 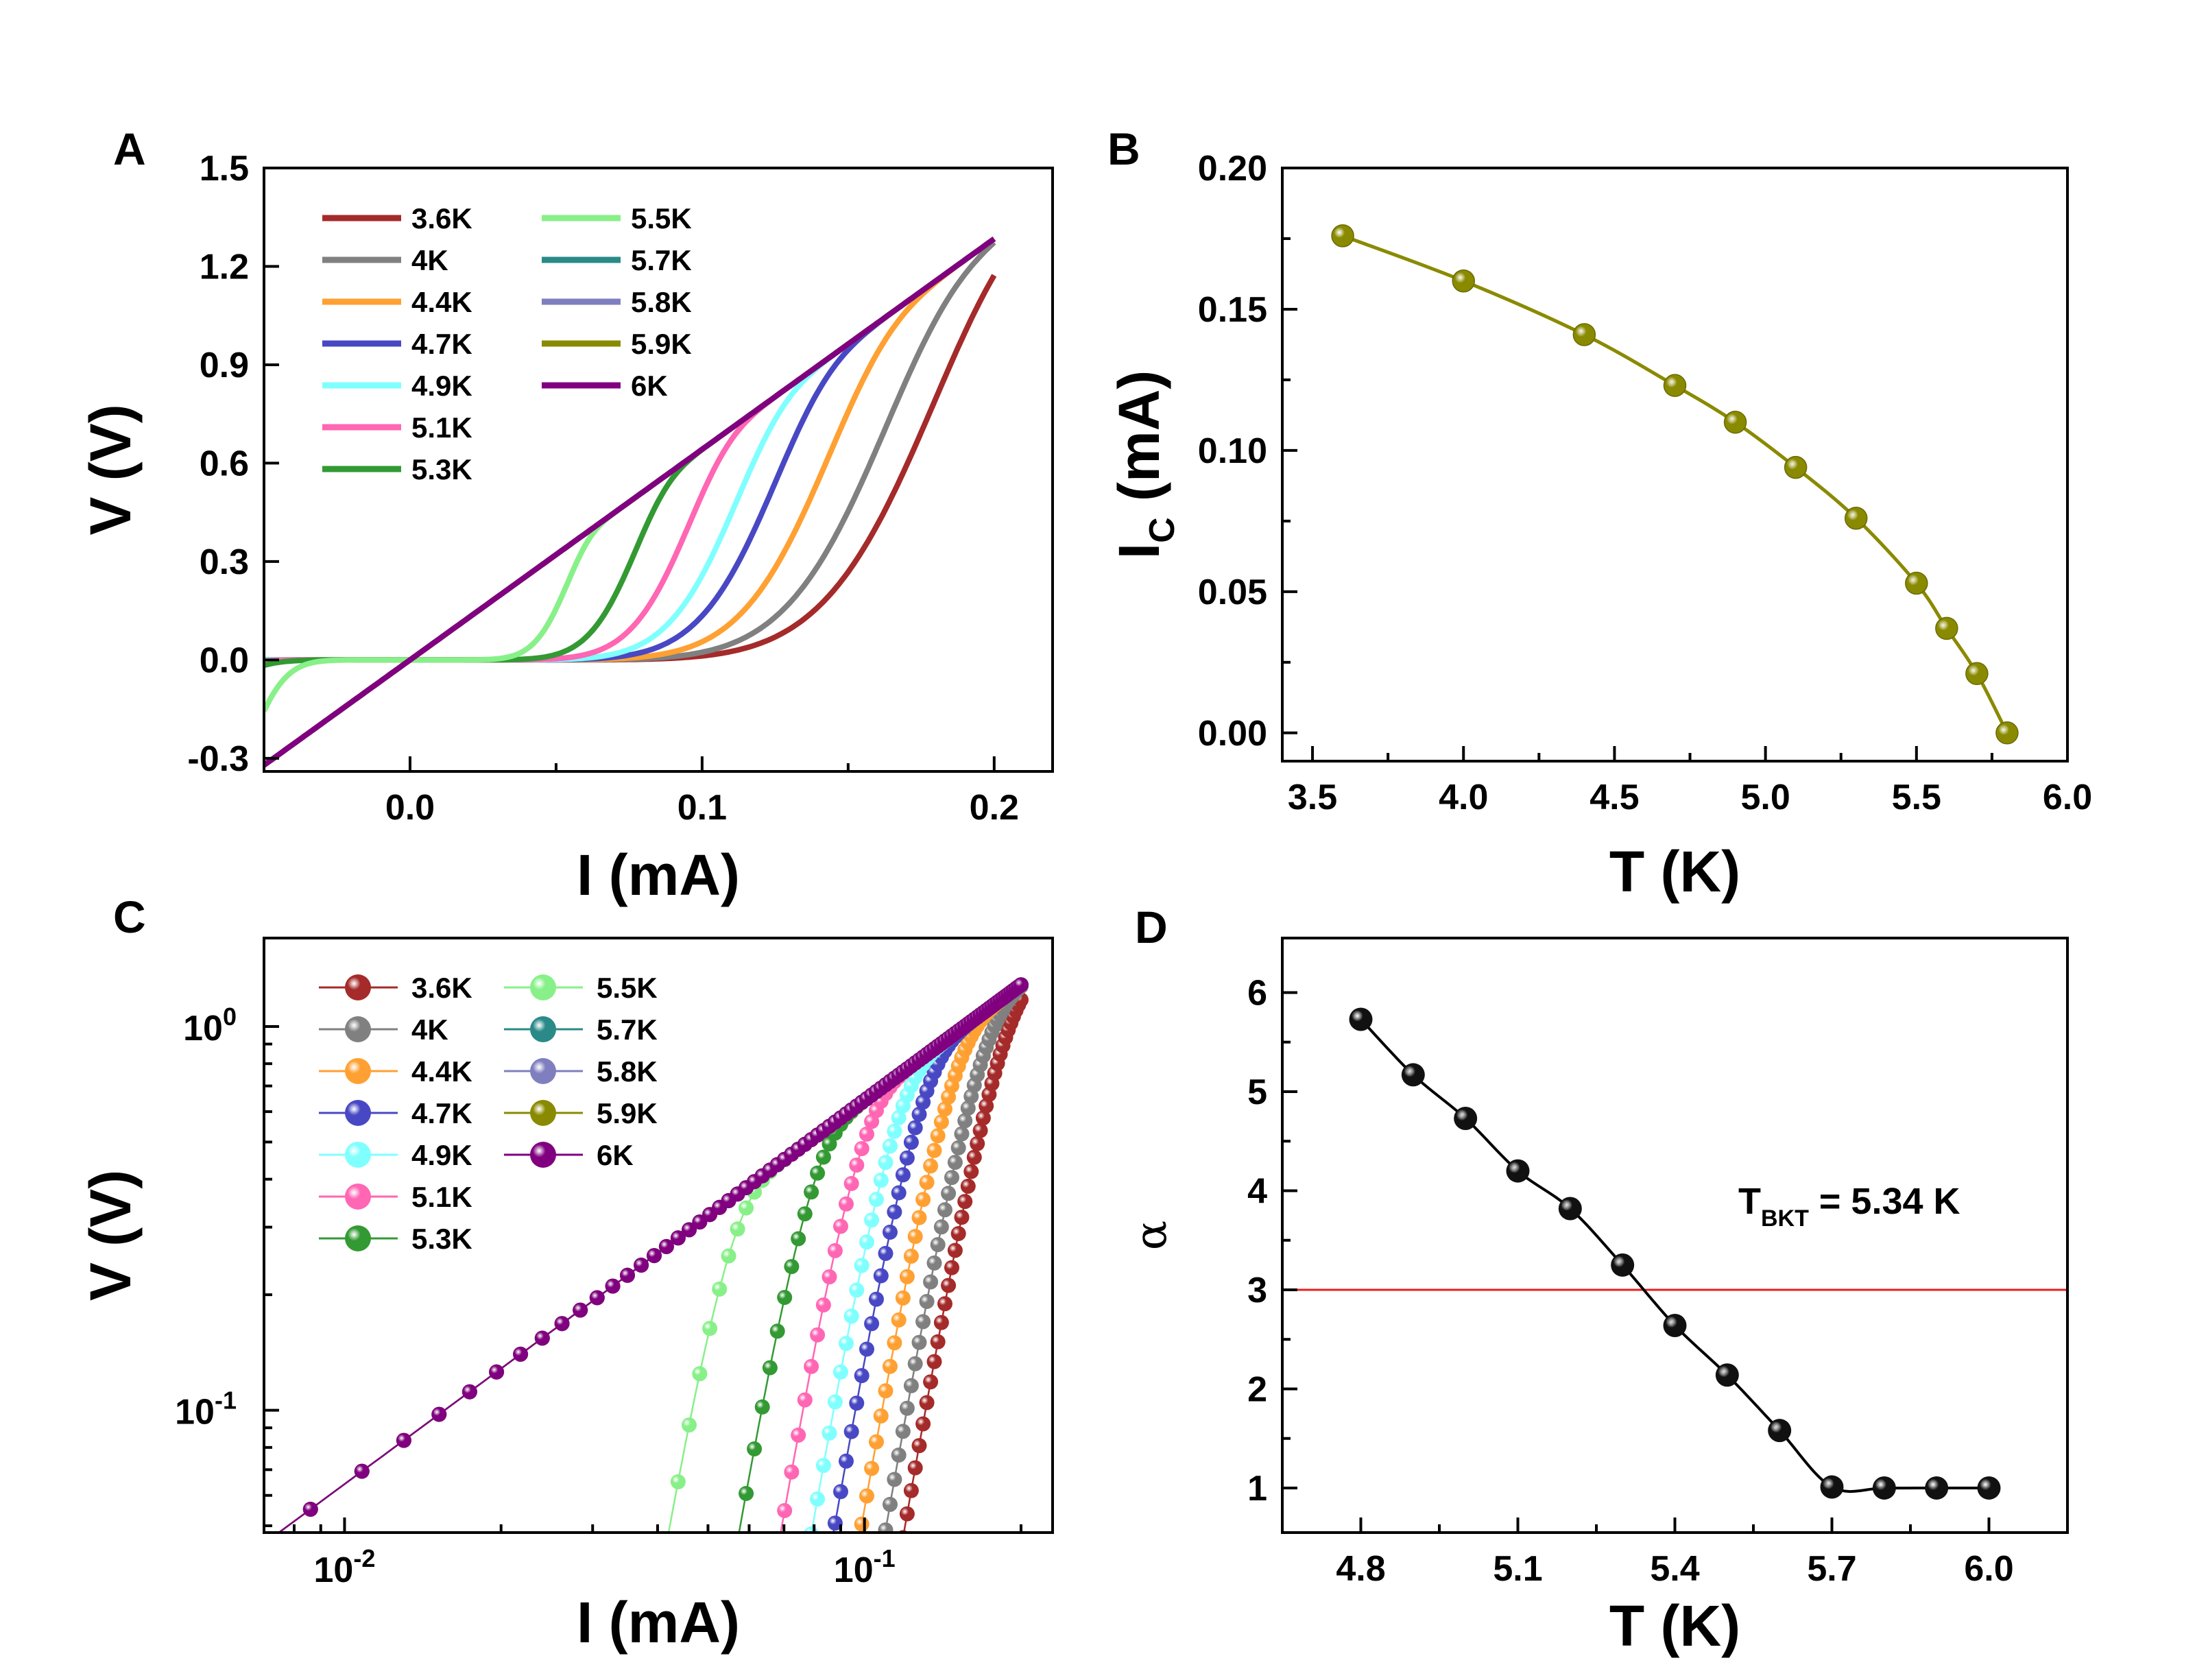 What do you see at coordinates (210, 1025) in the screenshot?
I see `c-ytick-label: 100` at bounding box center [210, 1025].